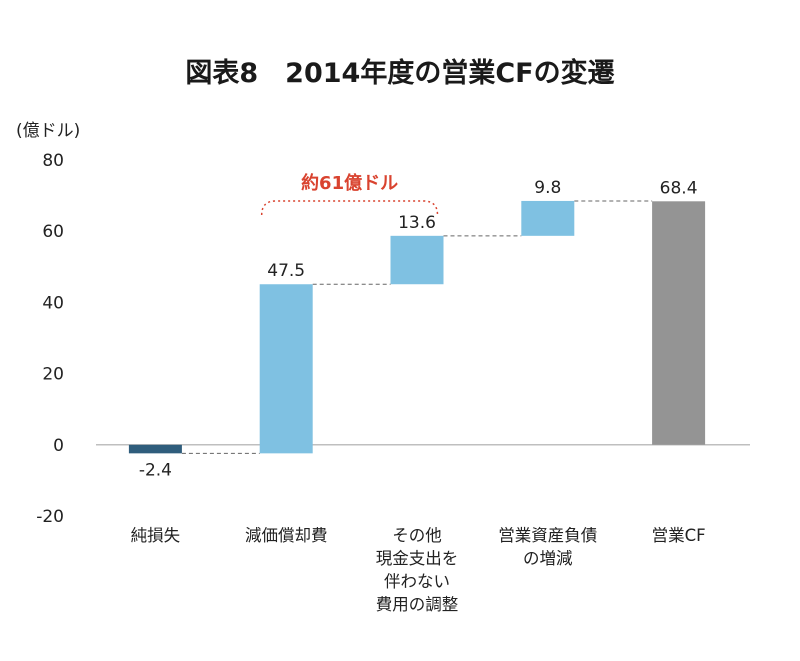 The width and height of the screenshot is (800, 661). I want to click on annotation-label: 約61億ドル, so click(349, 183).